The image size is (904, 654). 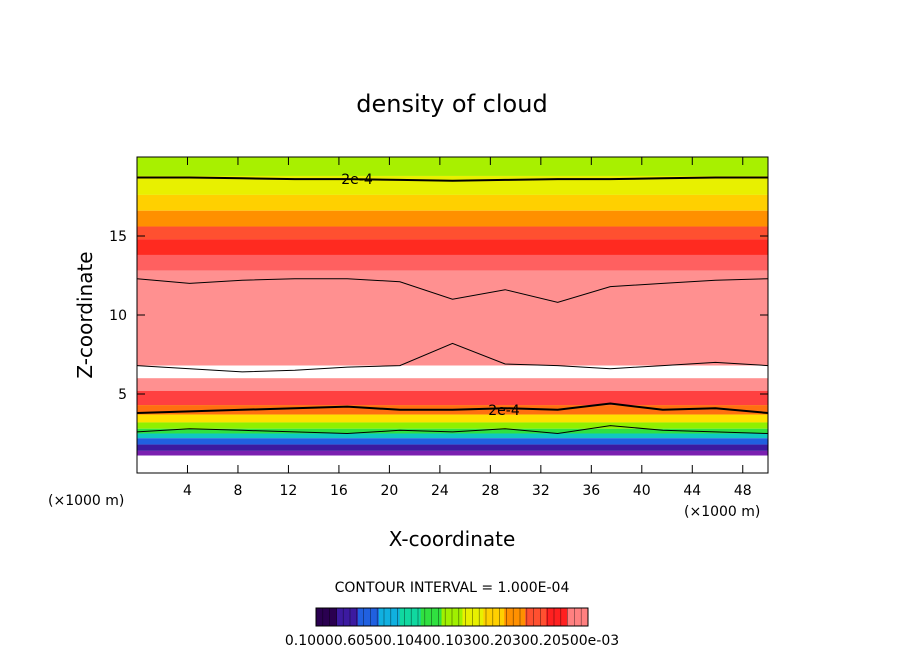 I want to click on colorbar, so click(x=452, y=617).